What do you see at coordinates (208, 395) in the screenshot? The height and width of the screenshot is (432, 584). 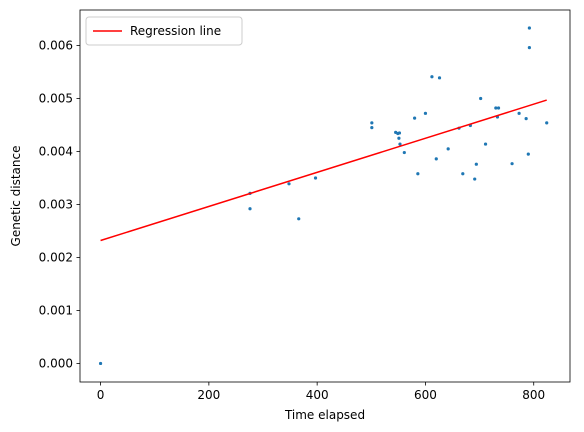 I see `x-tick-label: 200` at bounding box center [208, 395].